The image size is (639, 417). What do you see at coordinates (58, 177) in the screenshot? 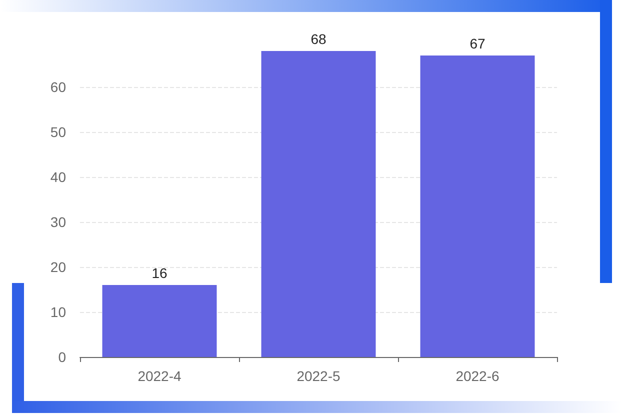
I see `y-tick-label: 40` at bounding box center [58, 177].